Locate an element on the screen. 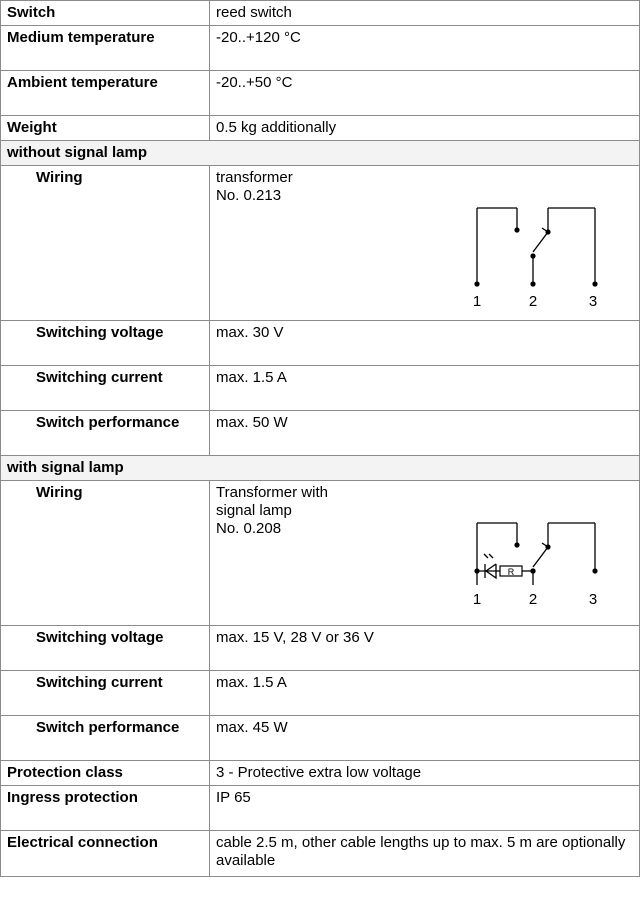  value-line: -20..+50 °C is located at coordinates (254, 82).